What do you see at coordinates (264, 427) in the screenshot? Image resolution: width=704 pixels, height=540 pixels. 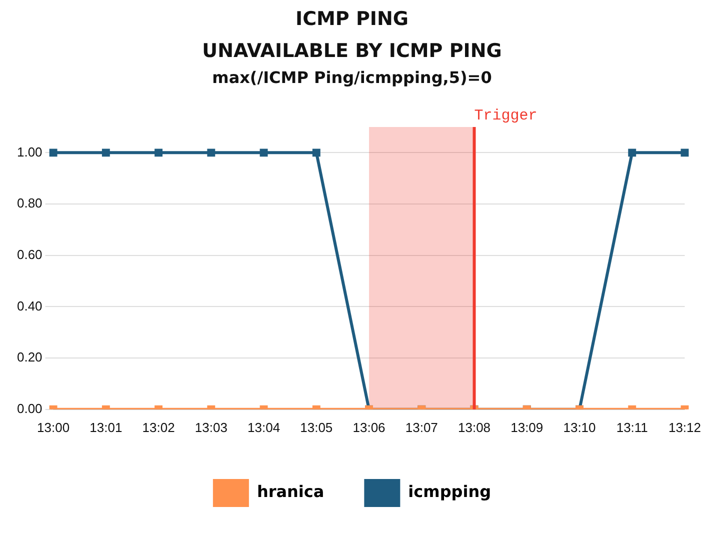 I see `x-tick-label: 13:04` at bounding box center [264, 427].